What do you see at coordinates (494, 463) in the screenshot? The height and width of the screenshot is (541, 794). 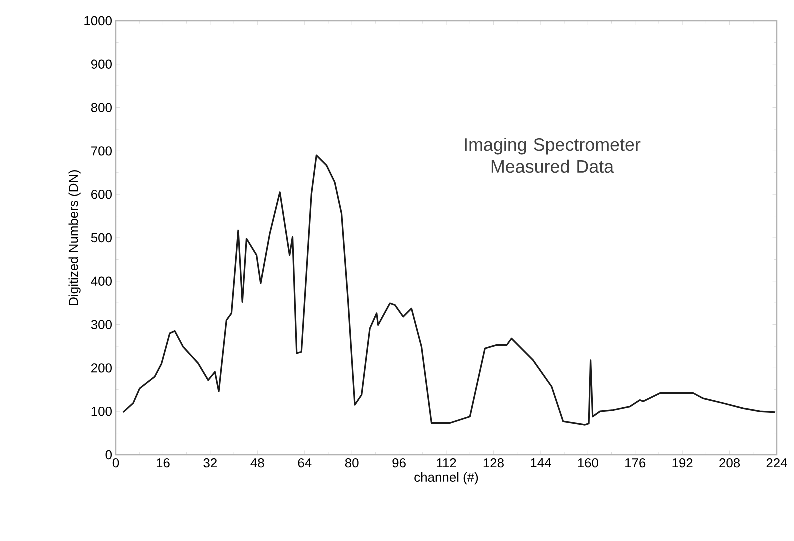 I see `x-tick-label: 128` at bounding box center [494, 463].